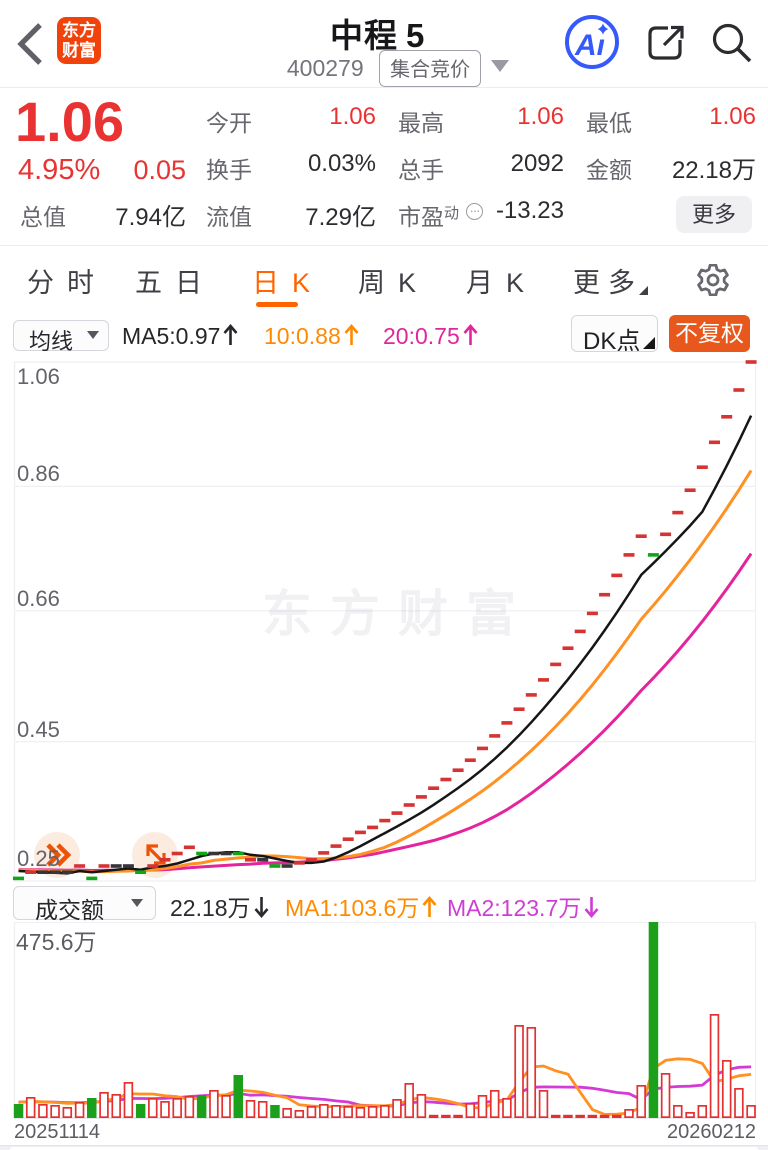  I want to click on svg-text: 0.25, so click(38, 858).